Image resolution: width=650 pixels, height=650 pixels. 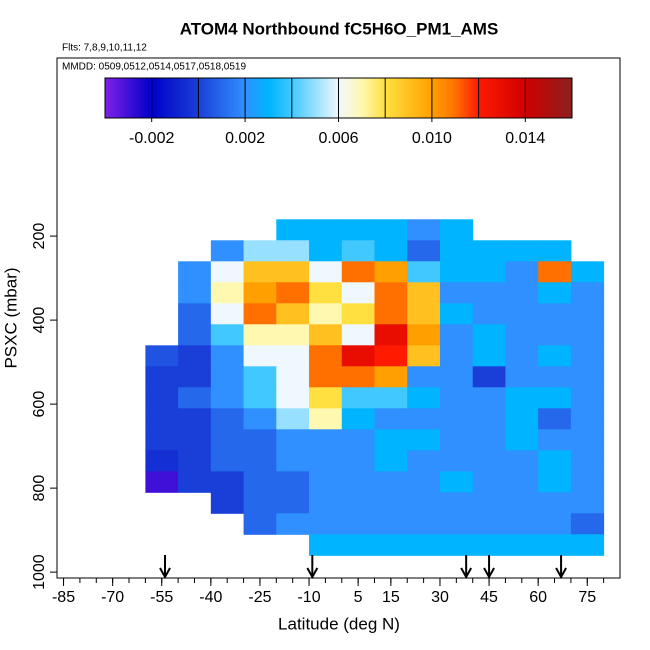 What do you see at coordinates (39, 320) in the screenshot?
I see `y-tick-label: 400` at bounding box center [39, 320].